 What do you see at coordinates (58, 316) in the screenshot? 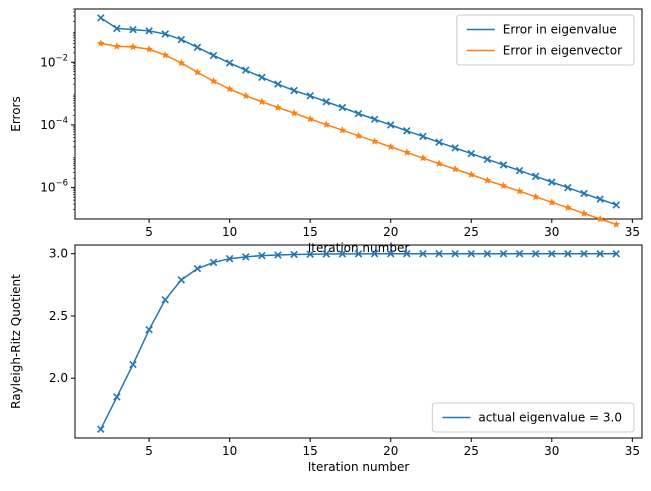
I see `y-tick-label: 2.5` at bounding box center [58, 316].